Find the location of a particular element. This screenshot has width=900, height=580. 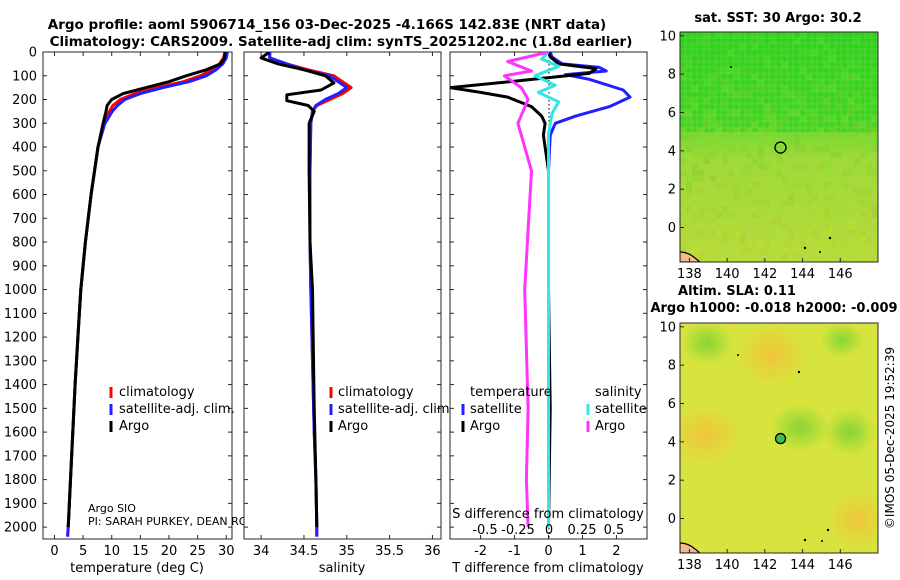

sst-map-frame is located at coordinates (779, 147).